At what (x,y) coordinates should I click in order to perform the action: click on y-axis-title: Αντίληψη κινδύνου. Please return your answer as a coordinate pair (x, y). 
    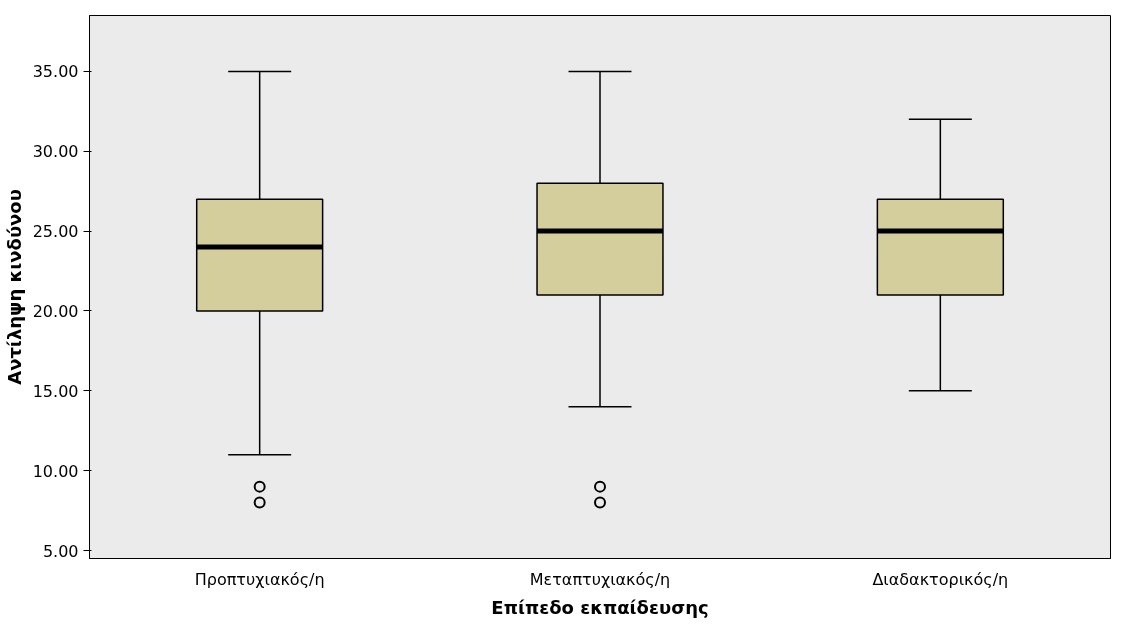
    Looking at the image, I should click on (14, 287).